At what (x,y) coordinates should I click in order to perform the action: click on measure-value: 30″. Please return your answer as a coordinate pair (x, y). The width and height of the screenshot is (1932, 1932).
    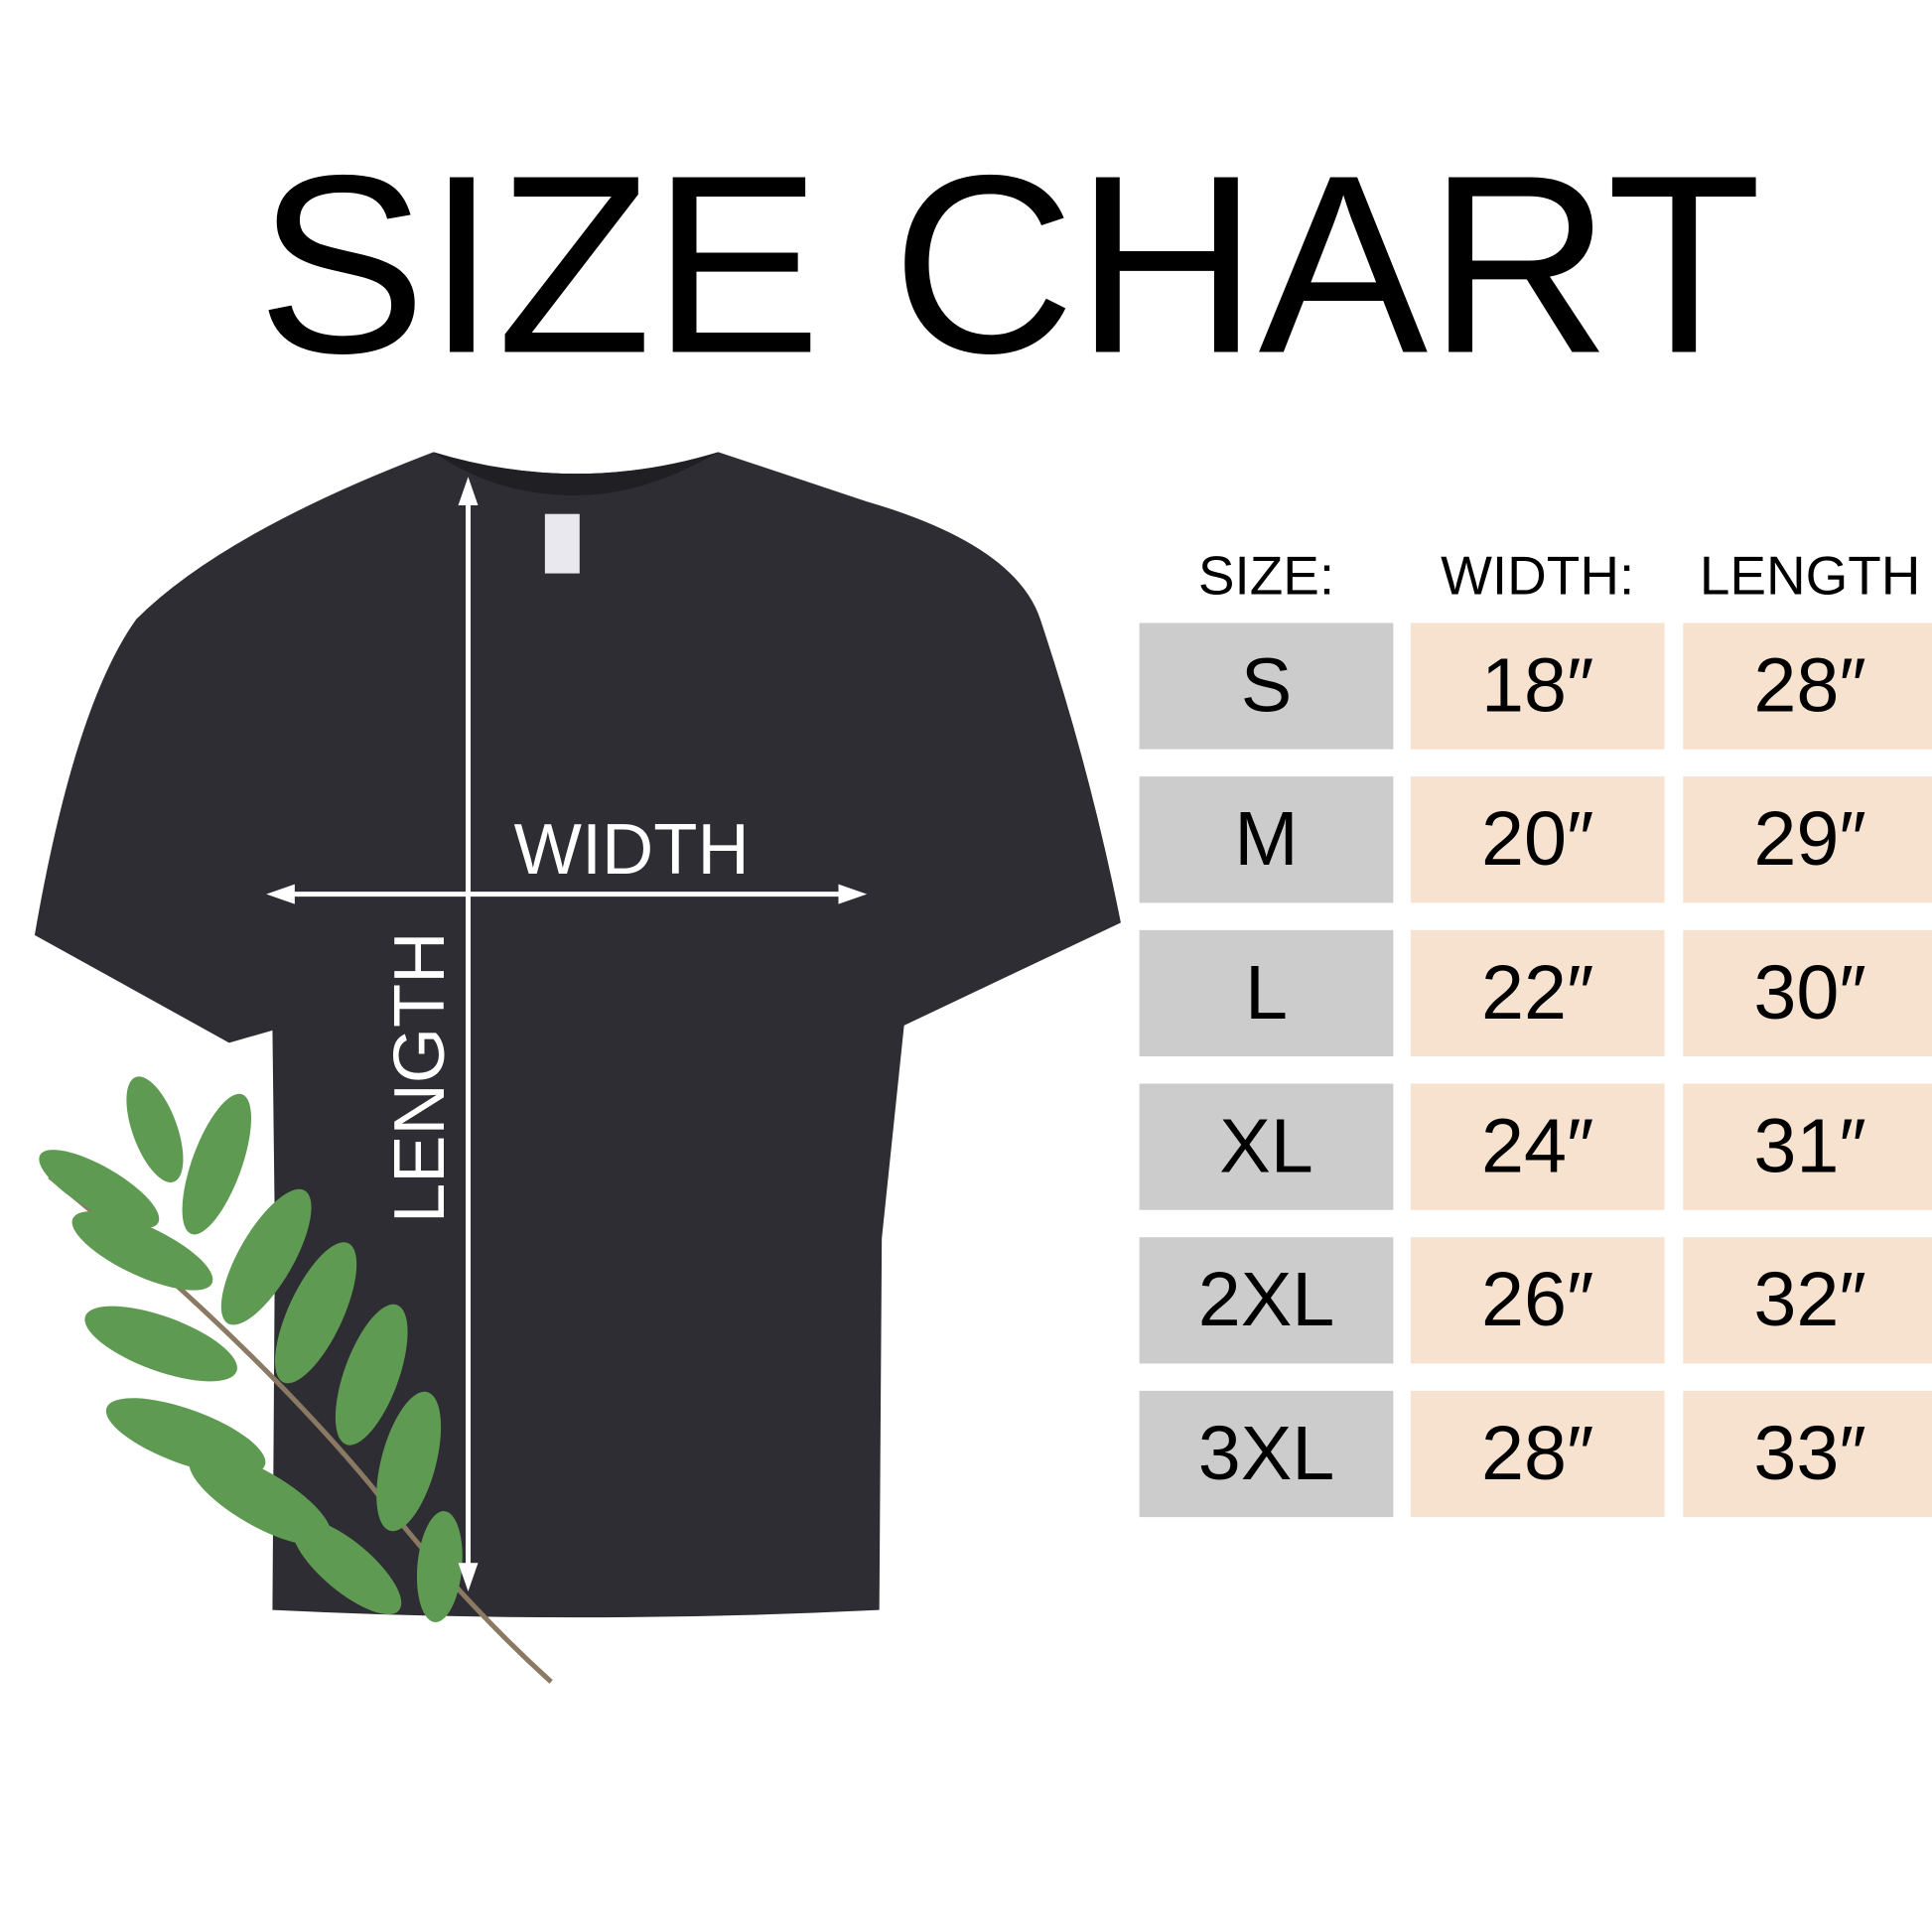
    Looking at the image, I should click on (1809, 992).